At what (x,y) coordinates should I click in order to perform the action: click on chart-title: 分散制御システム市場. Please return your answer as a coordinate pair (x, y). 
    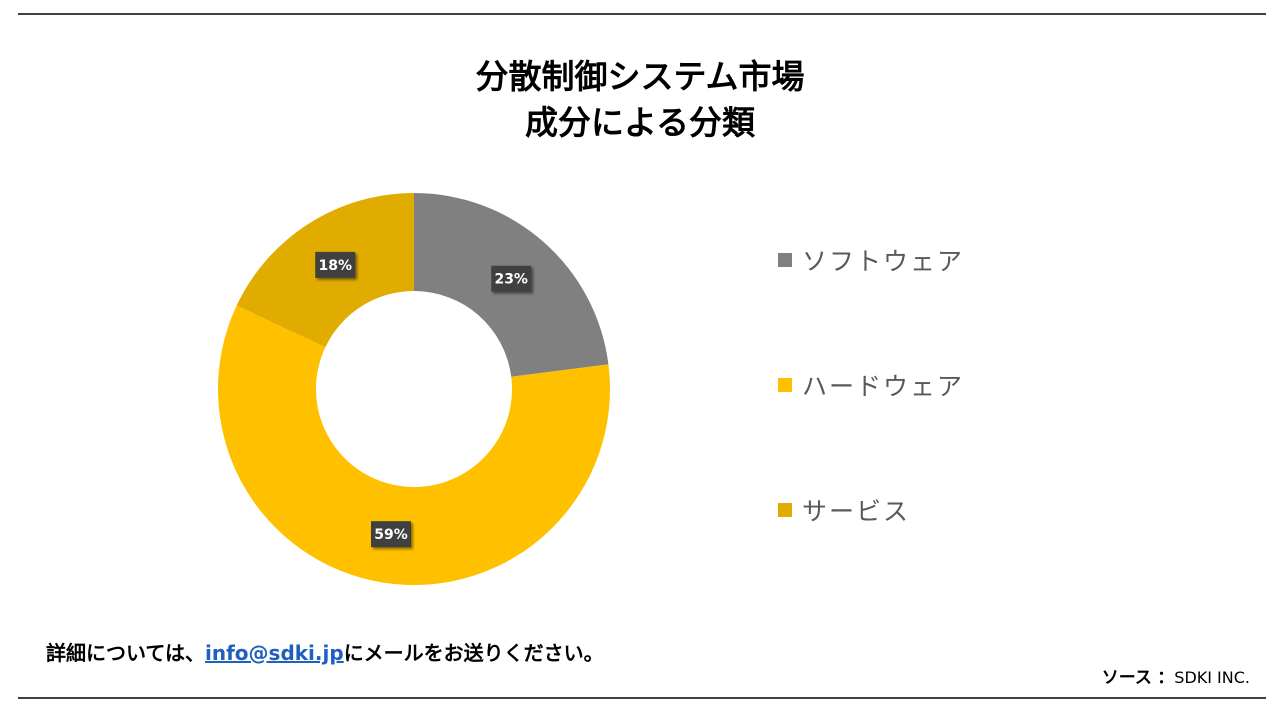
    Looking at the image, I should click on (640, 76).